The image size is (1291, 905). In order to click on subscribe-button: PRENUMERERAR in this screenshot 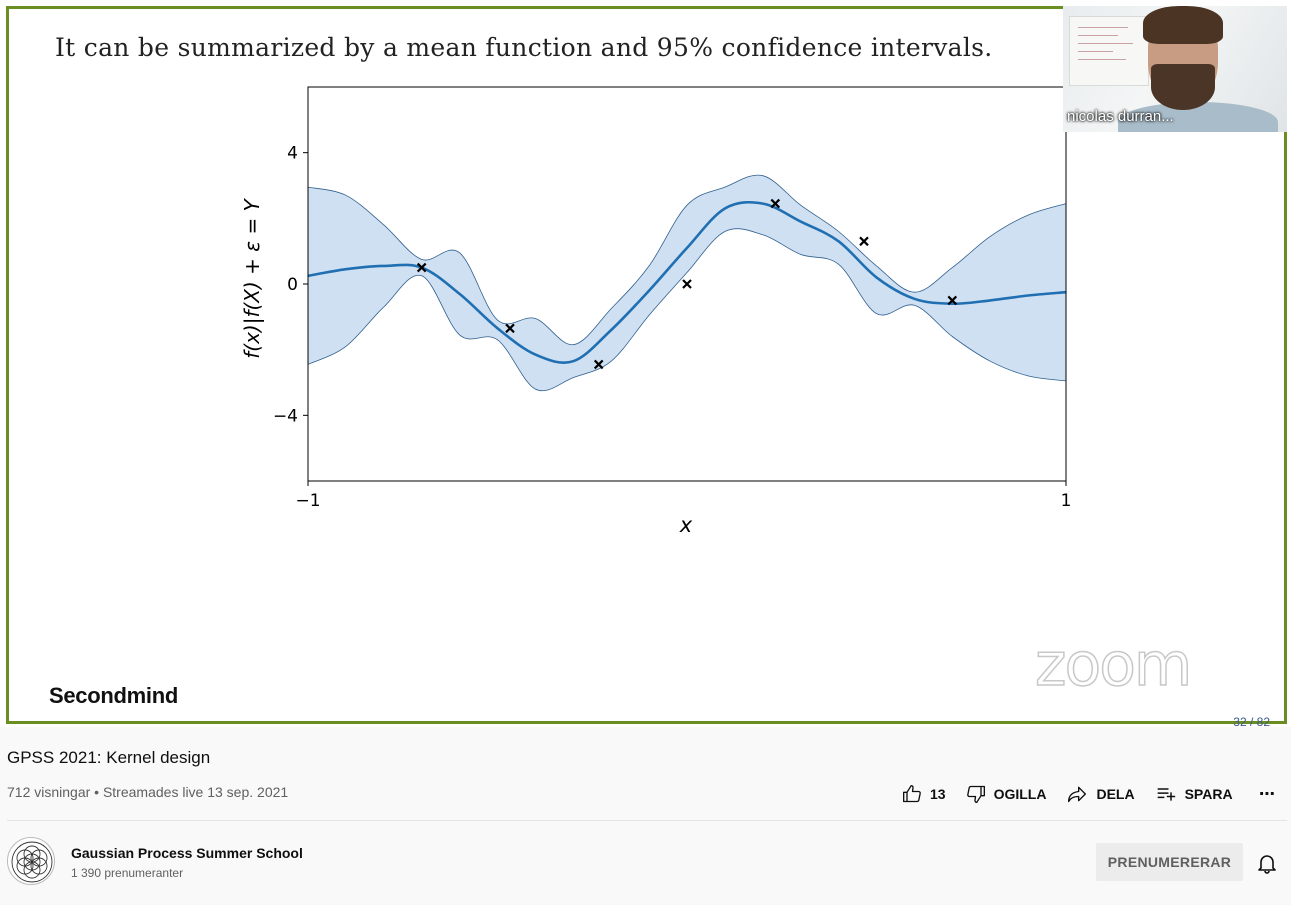, I will do `click(1169, 862)`.